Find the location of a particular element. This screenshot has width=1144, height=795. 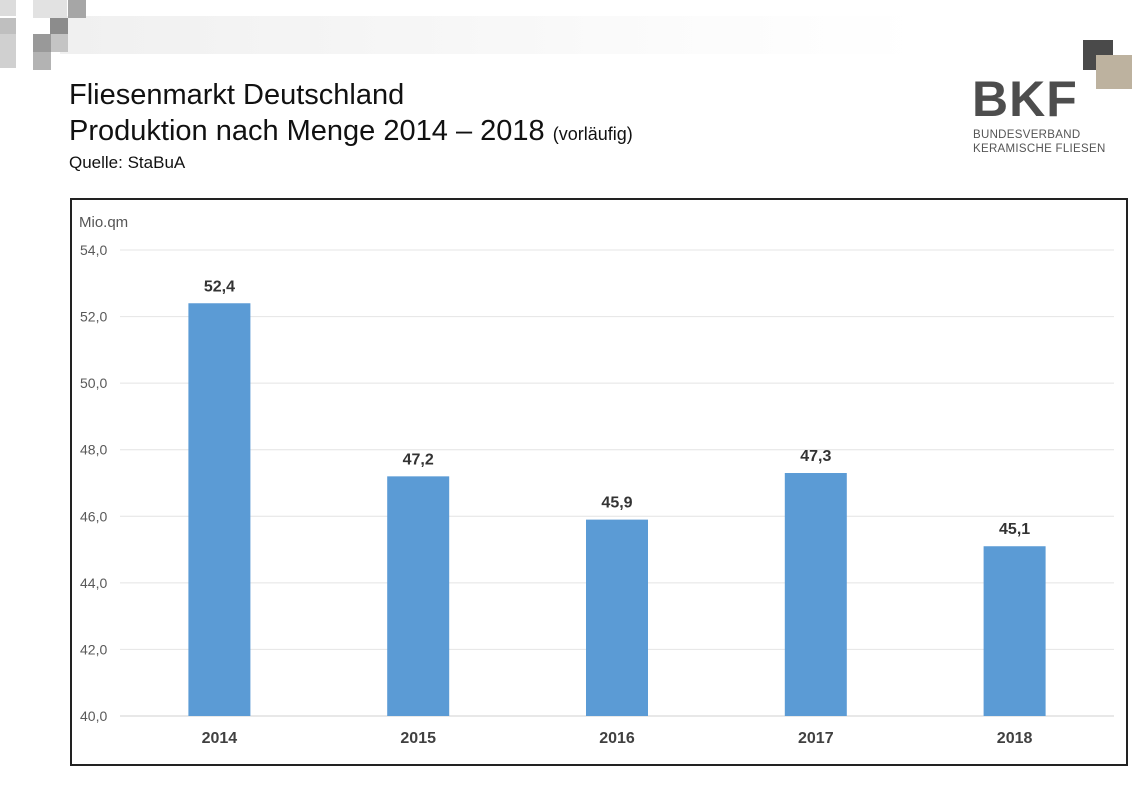

subtitle-main: Produktion nach Menge 2014 – 2018 is located at coordinates (307, 131).